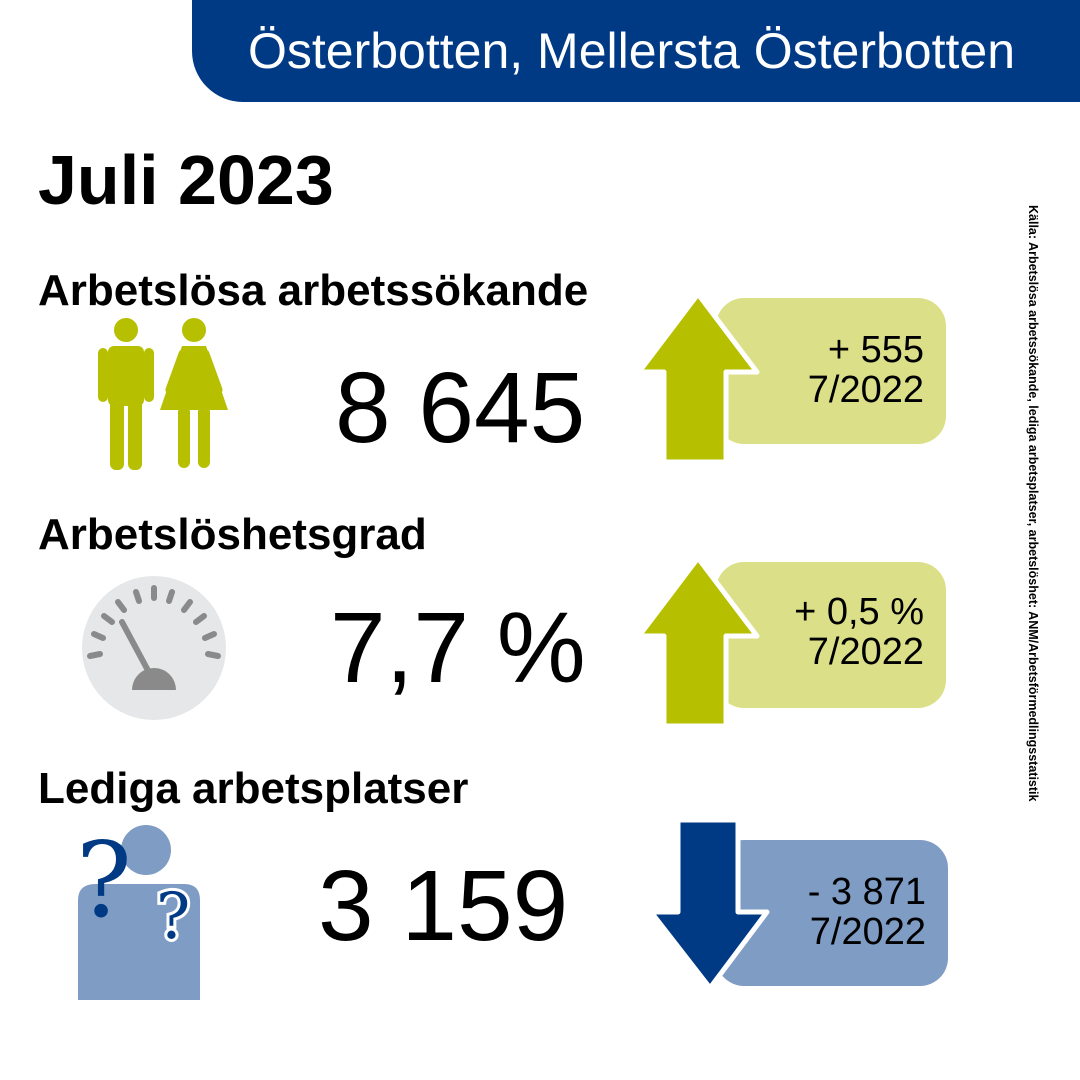 The height and width of the screenshot is (1080, 1080). Describe the element at coordinates (859, 612) in the screenshot. I see `change-value-unemployment-rate: + 0,5 %` at that location.